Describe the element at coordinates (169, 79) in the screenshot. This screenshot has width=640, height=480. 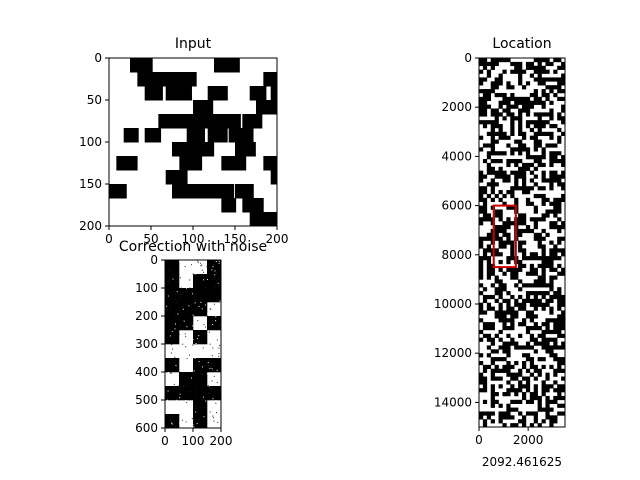
I see `input-cell` at that location.